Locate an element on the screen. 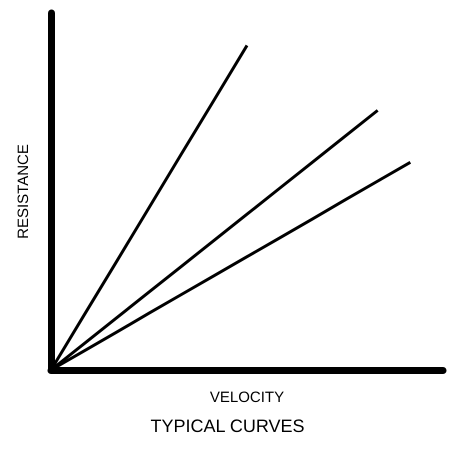 Image resolution: width=455 pixels, height=450 pixels. y-axis-title: RESISTANCE is located at coordinates (23, 191).